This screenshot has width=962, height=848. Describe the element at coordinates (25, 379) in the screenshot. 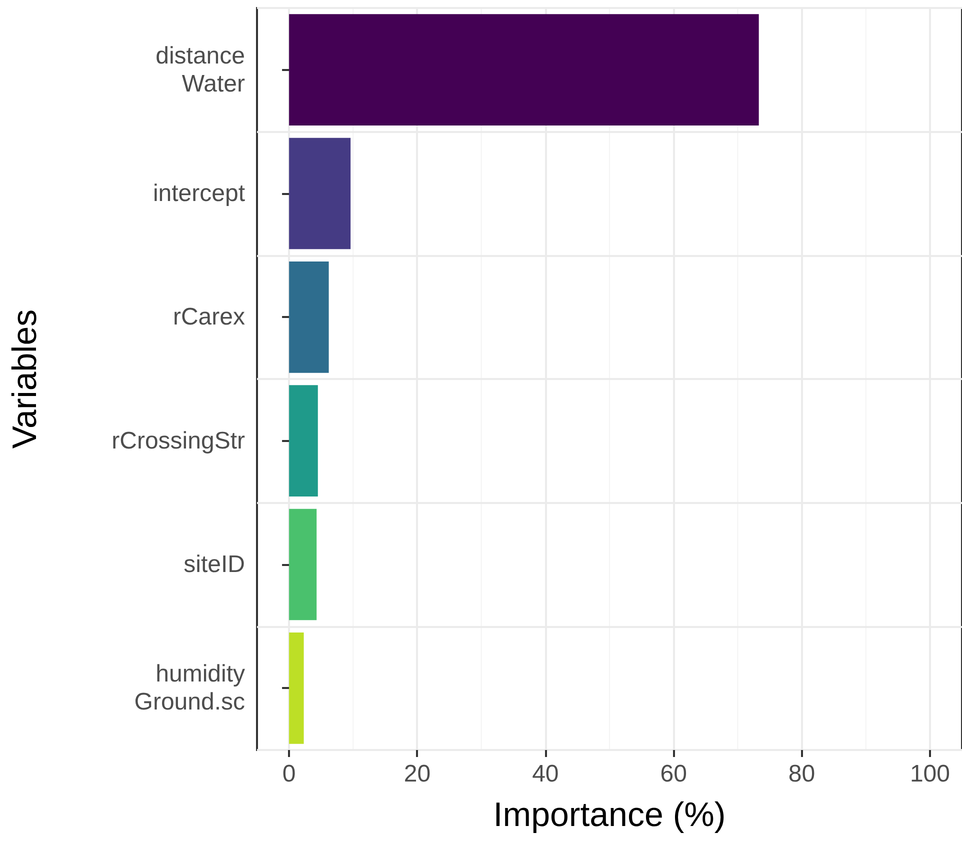

I see `y-axis-title: Variables` at that location.